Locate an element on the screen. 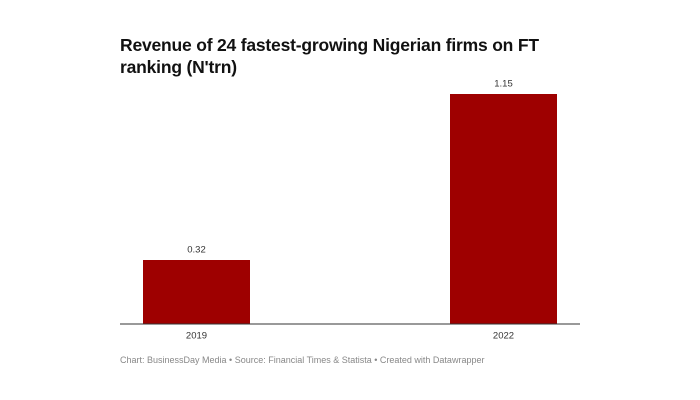  x-tick-label: 2019 is located at coordinates (196, 336).